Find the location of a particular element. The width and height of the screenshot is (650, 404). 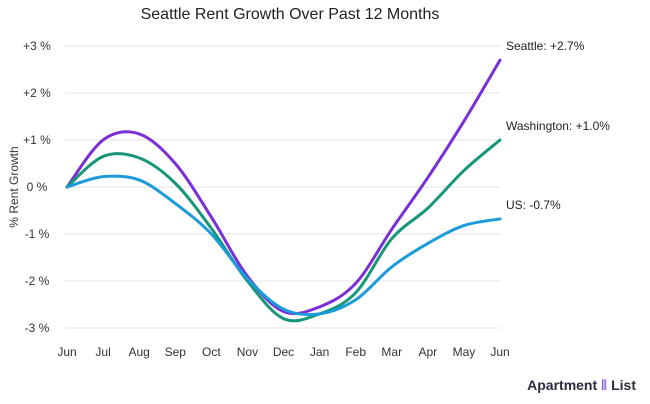

y-tick-label: -2 % is located at coordinates (37, 281).